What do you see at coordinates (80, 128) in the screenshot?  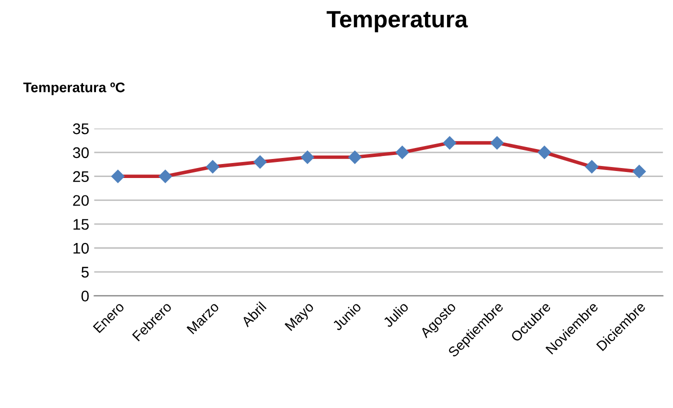 I see `y-tick-label: 35` at bounding box center [80, 128].